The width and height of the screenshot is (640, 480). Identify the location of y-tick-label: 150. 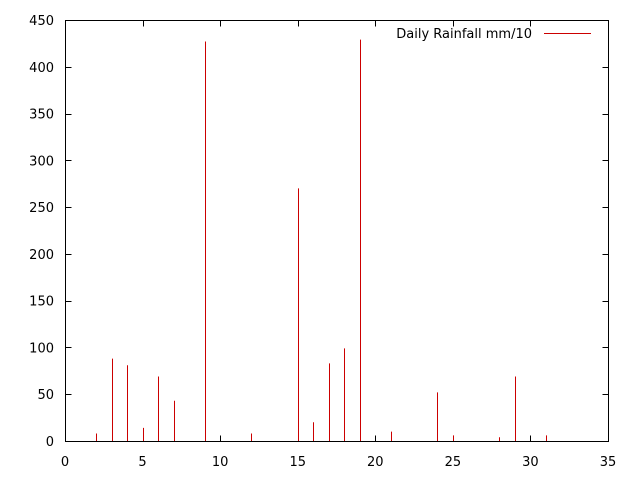
(41, 302).